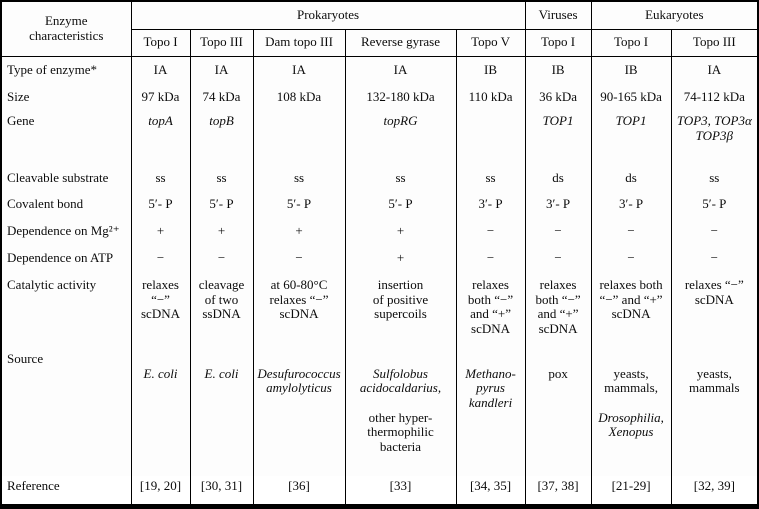 The height and width of the screenshot is (509, 759). Describe the element at coordinates (160, 42) in the screenshot. I see `column-header-prok-topo-i: Topo I` at that location.